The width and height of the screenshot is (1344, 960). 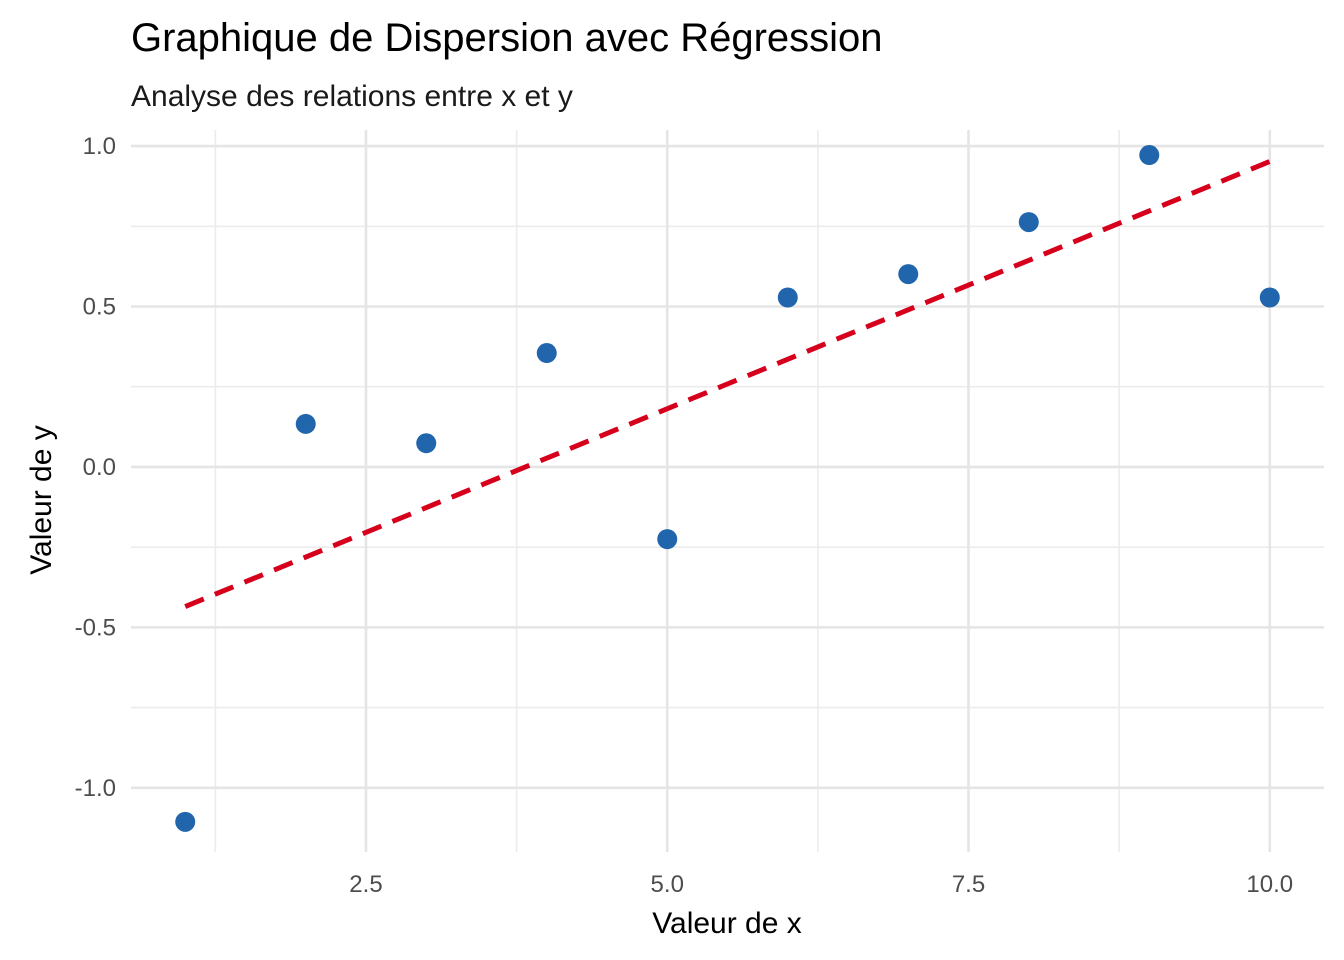 What do you see at coordinates (667, 884) in the screenshot?
I see `x-tick-label: 5.0` at bounding box center [667, 884].